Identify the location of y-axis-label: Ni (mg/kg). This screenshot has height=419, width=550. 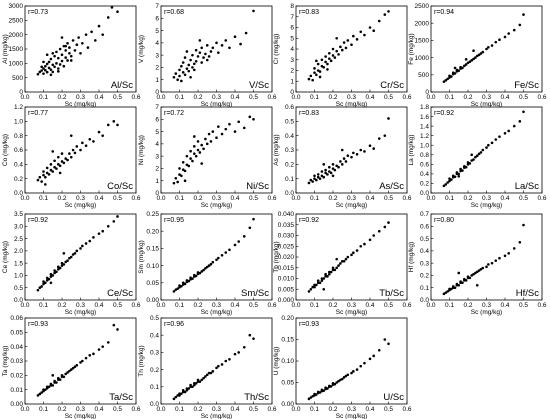
(141, 150).